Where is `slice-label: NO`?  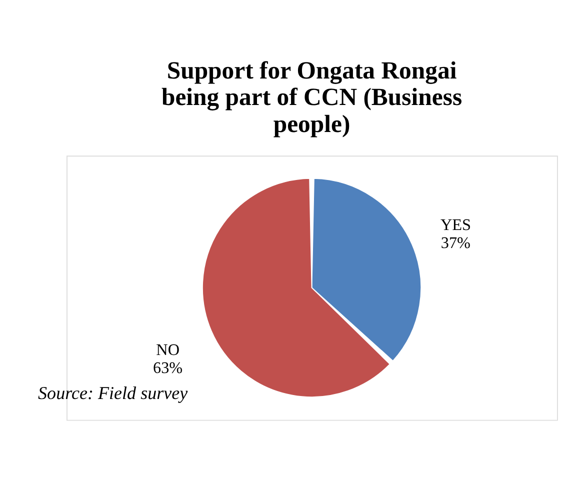
slice-label: NO is located at coordinates (168, 350).